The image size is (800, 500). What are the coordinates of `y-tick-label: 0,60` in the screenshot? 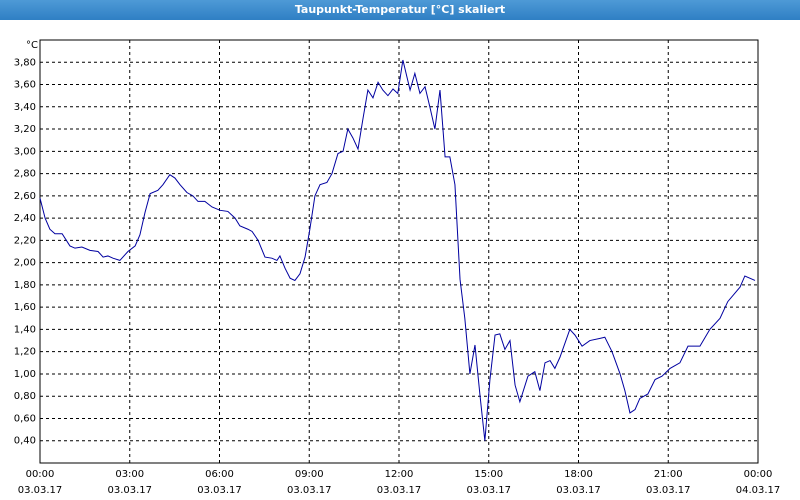 It's located at (25, 418).